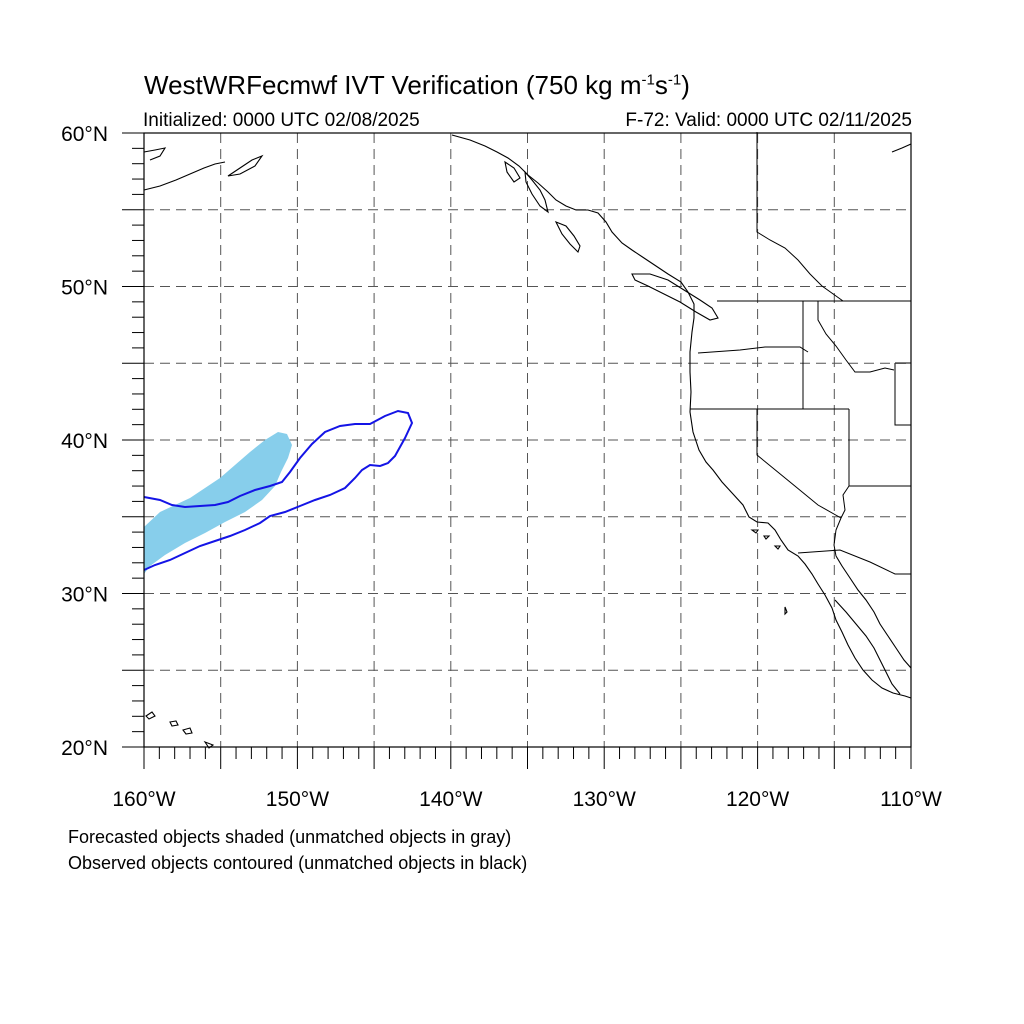  I want to click on observed-ivt-contour, so click(278, 490).